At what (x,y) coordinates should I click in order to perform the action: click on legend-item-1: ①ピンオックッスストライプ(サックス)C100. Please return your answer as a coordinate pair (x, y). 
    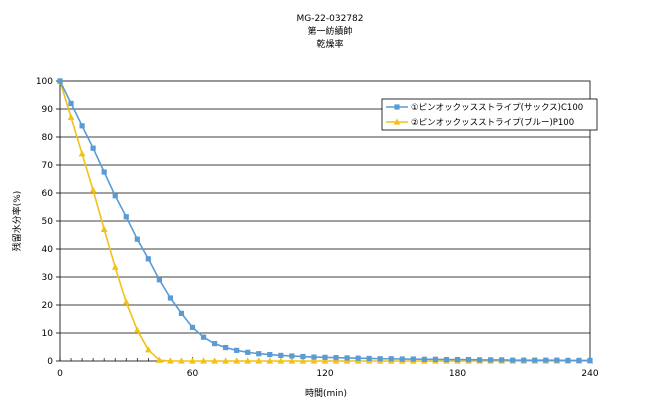
    Looking at the image, I should click on (484, 108).